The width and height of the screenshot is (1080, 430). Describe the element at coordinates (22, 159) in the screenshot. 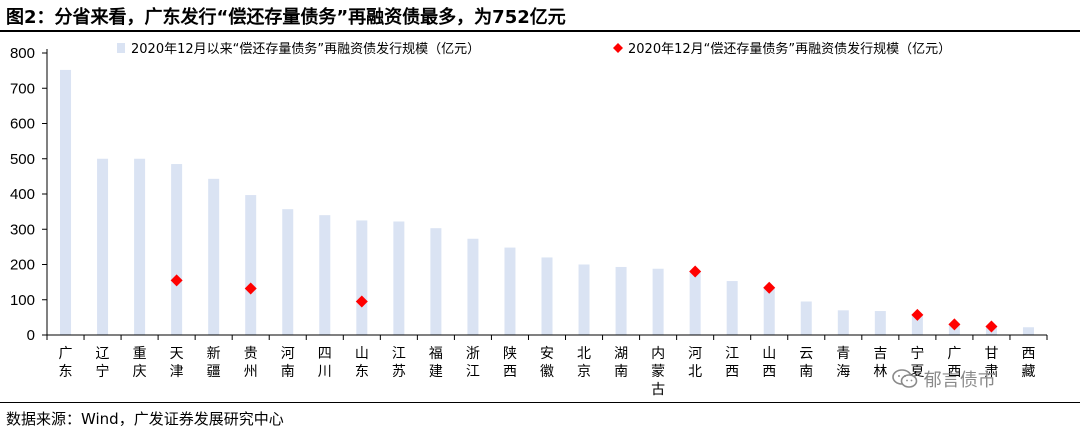

I see `y-tick-label: 500` at that location.